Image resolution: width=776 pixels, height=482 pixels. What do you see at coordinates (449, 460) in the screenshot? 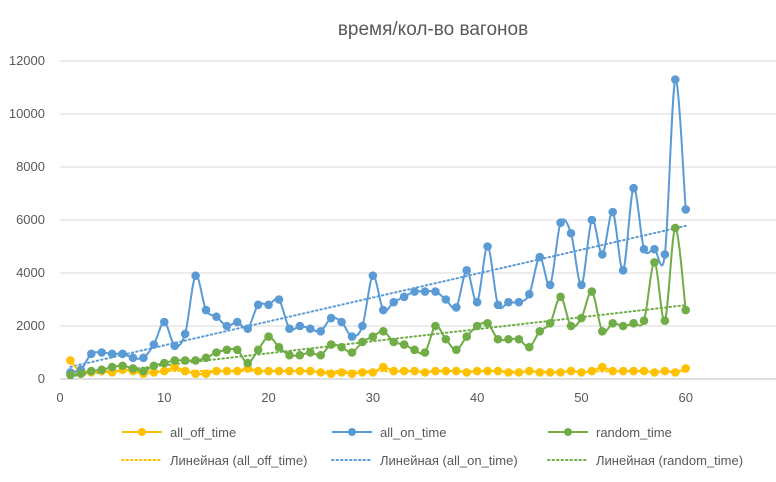
I see `legend-label: Линейная (all_on_time)` at bounding box center [449, 460].